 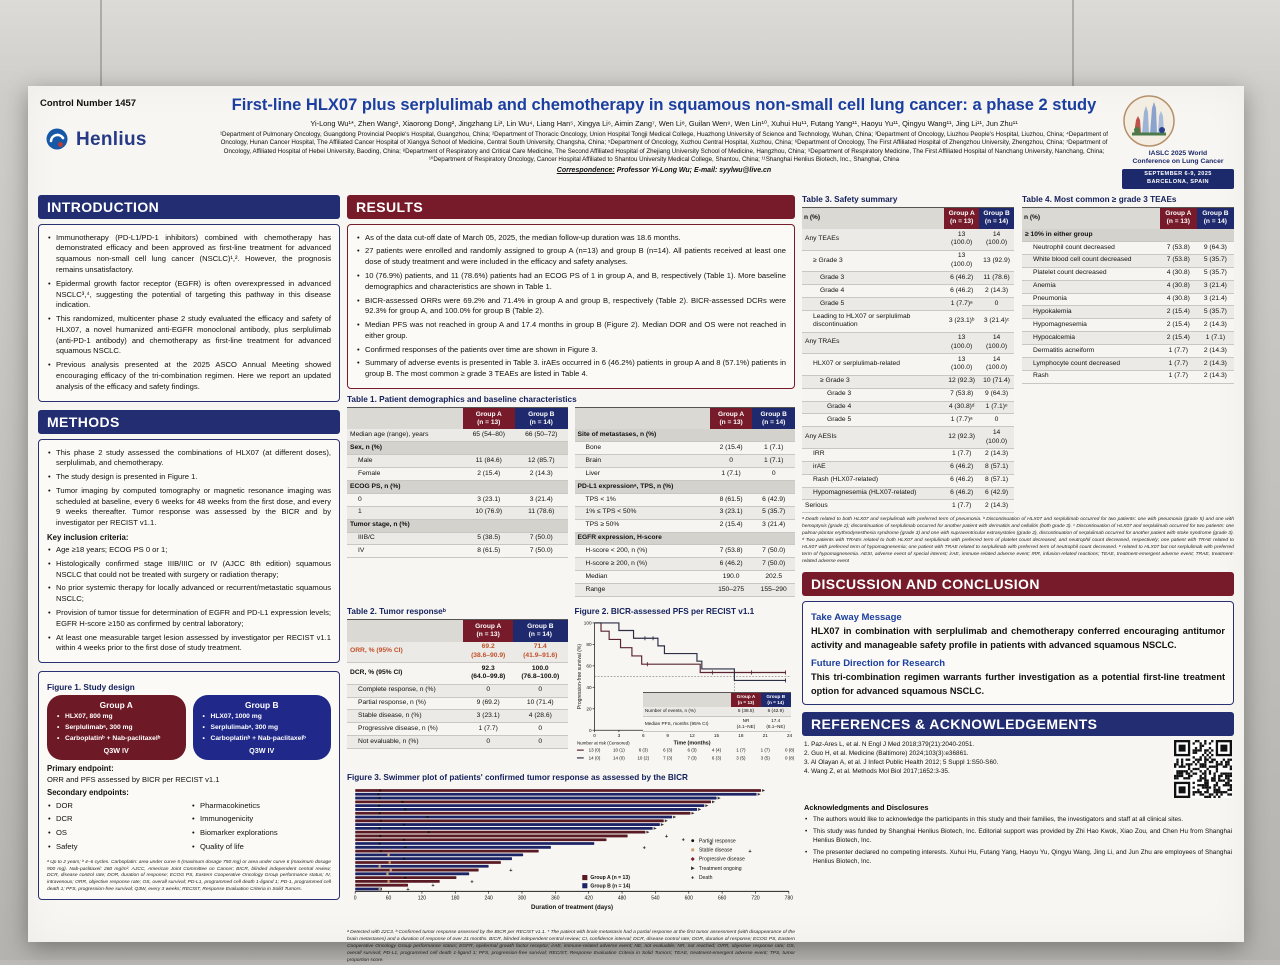 I want to click on badge-illustration, so click(x=1149, y=121).